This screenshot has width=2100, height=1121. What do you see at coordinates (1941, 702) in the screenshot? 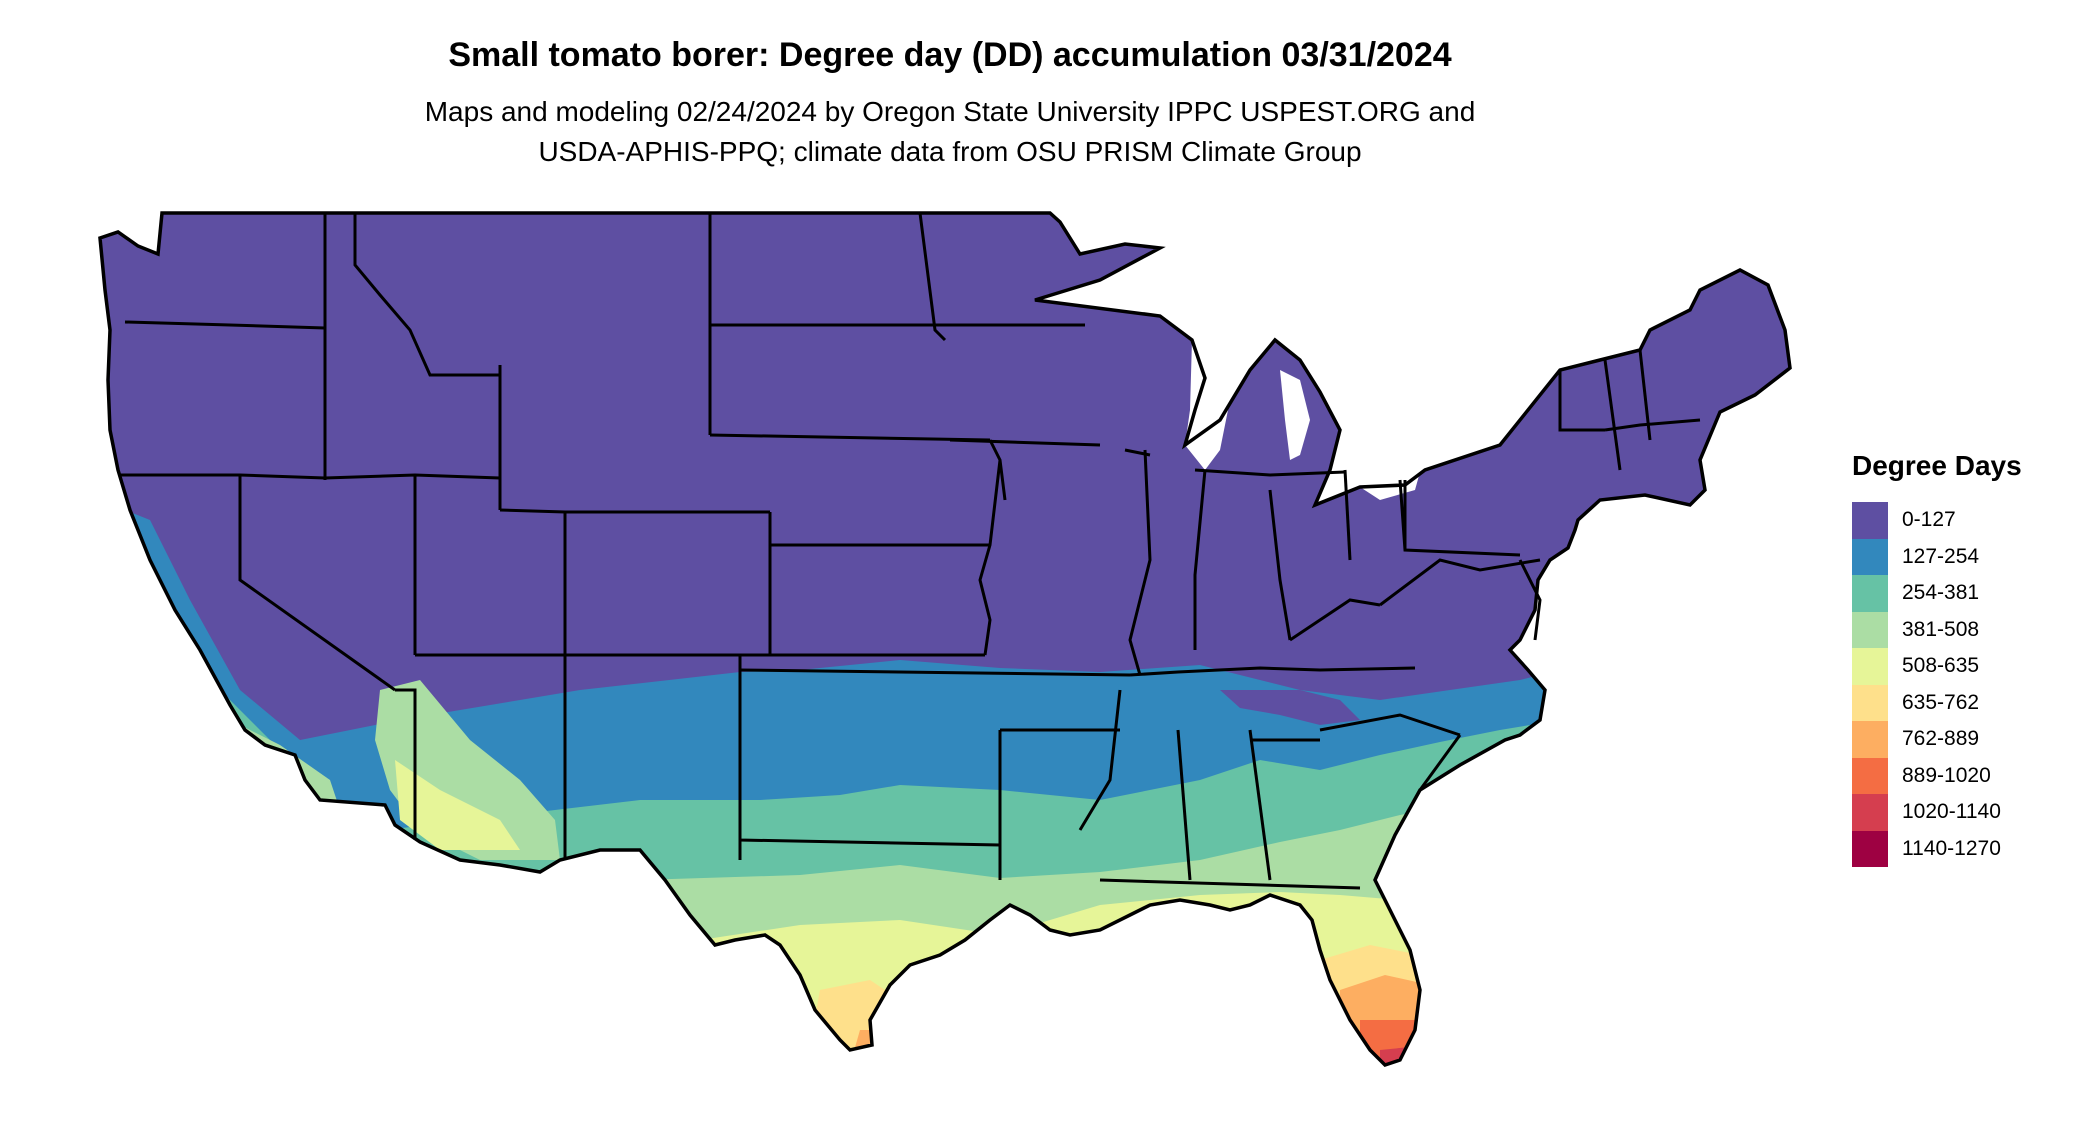
I see `legend-label: 635-762` at bounding box center [1941, 702].